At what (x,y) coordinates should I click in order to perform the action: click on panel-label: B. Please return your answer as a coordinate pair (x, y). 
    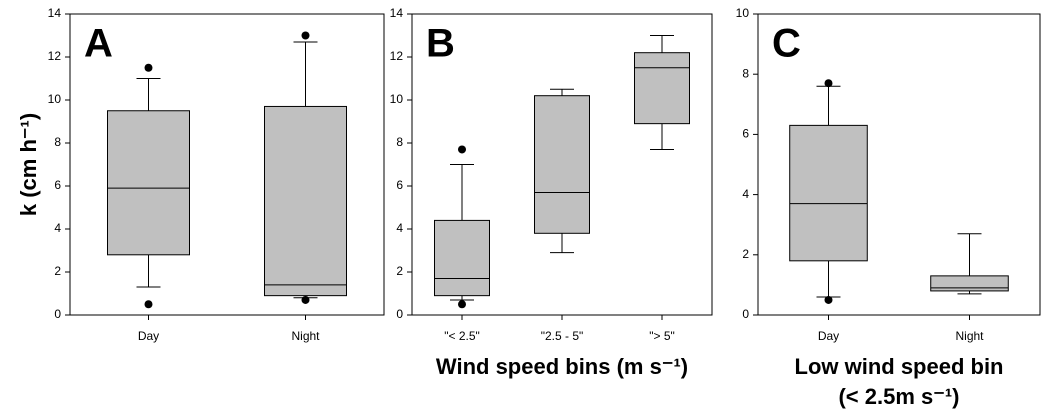
    Looking at the image, I should click on (440, 44).